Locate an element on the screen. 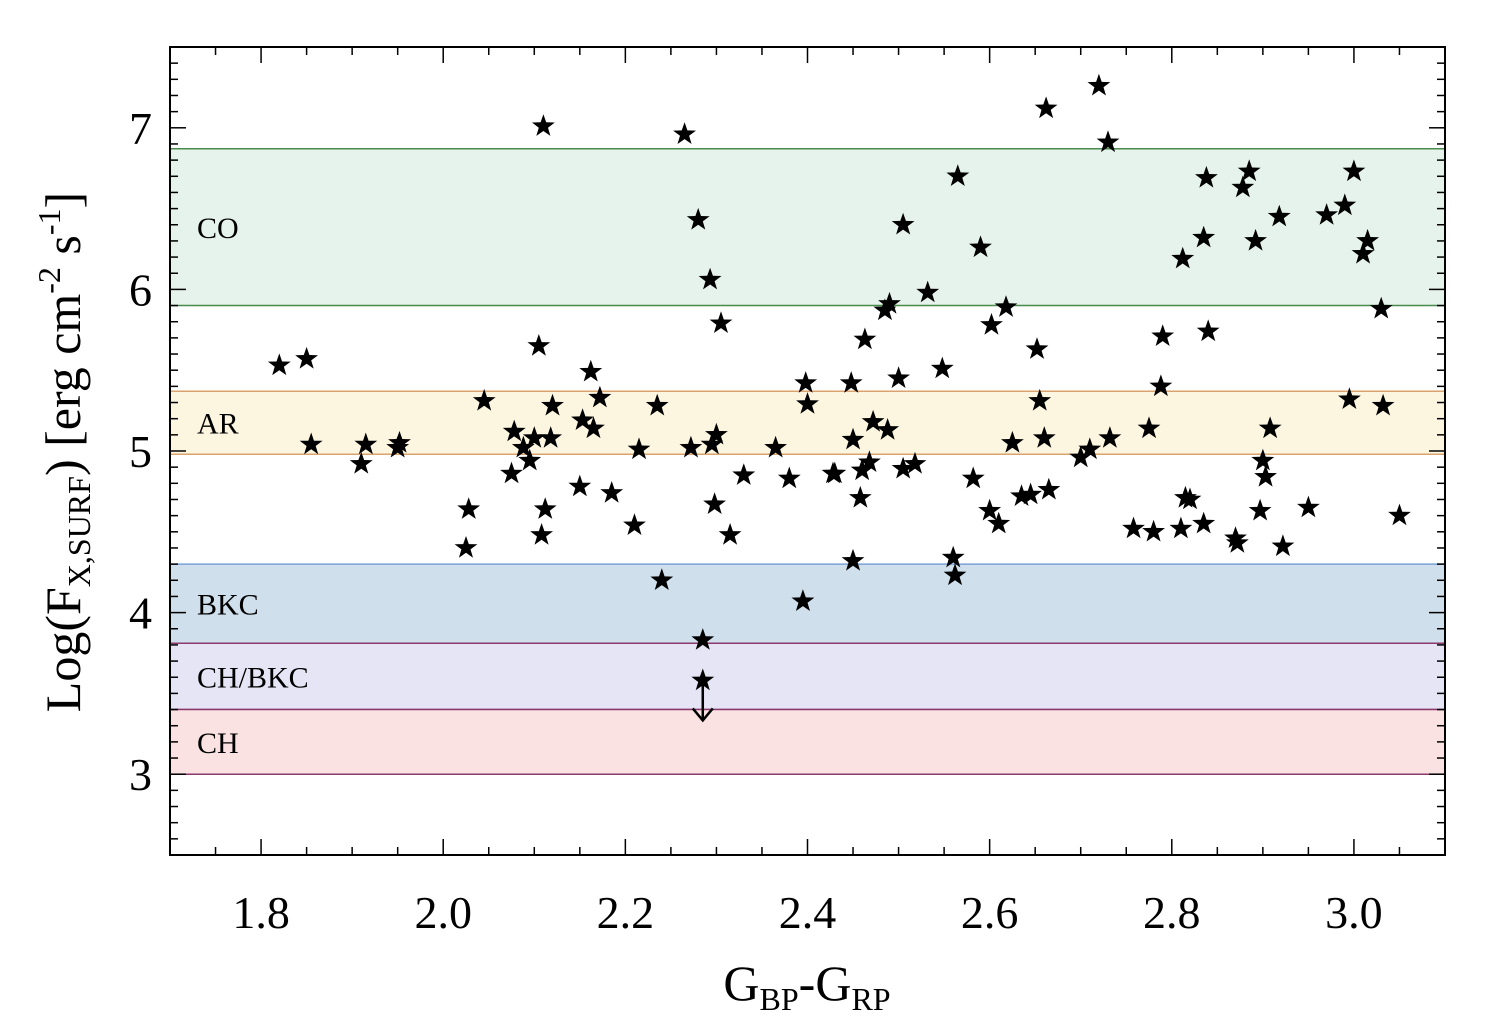 Image resolution: width=1494 pixels, height=1022 pixels. y-tick-labels: 3 4 5 6 7 is located at coordinates (140, 451).